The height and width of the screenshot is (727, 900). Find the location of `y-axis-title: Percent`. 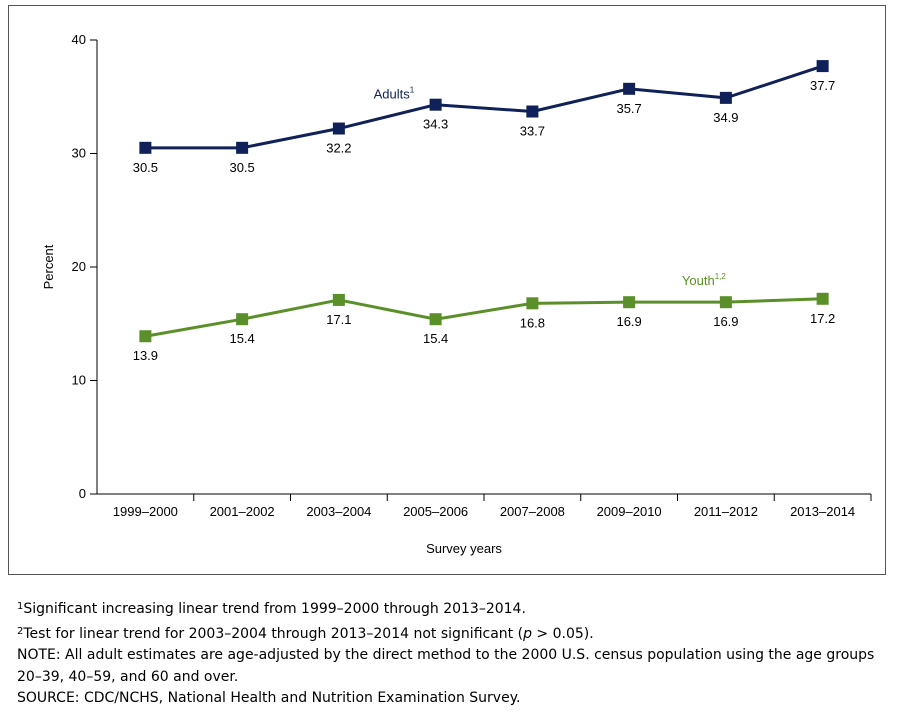

y-axis-title: Percent is located at coordinates (48, 266).